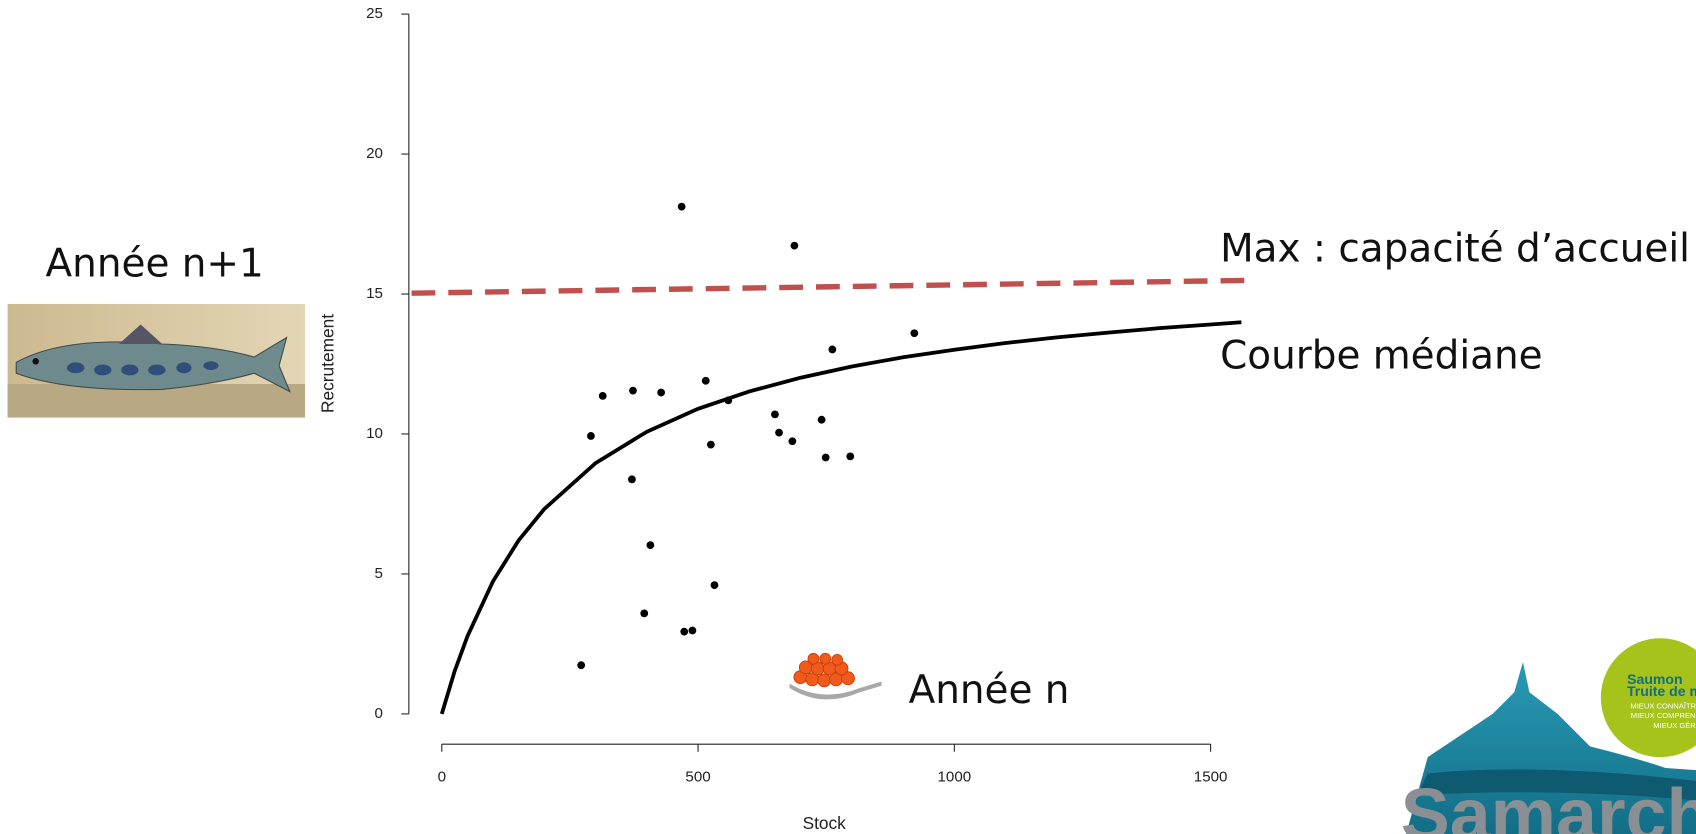  I want to click on x-tick-label: 1500, so click(1211, 777).